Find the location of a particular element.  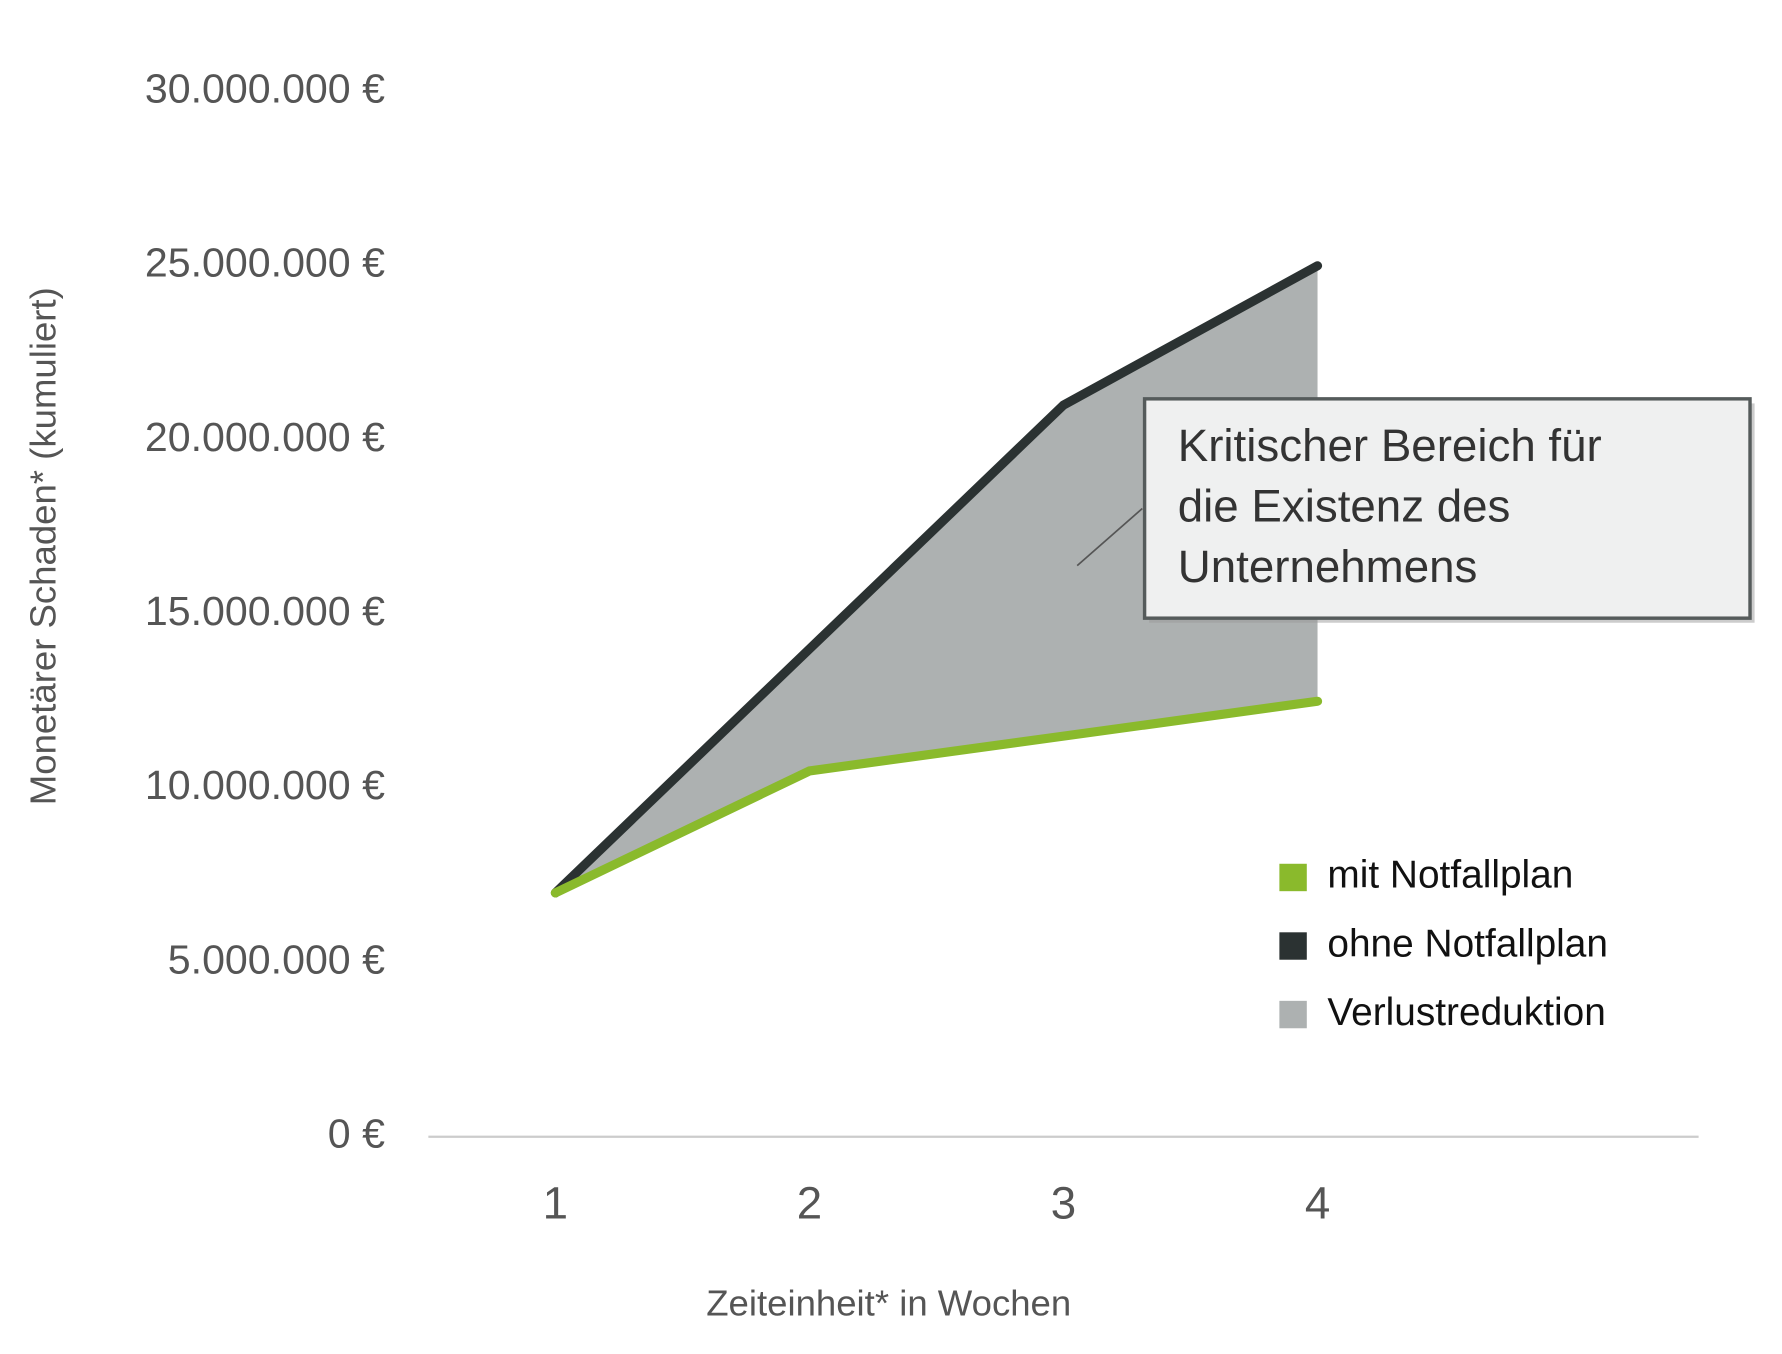

y-axis-title: Monetärer Schaden* (kumuliert) is located at coordinates (42, 546).